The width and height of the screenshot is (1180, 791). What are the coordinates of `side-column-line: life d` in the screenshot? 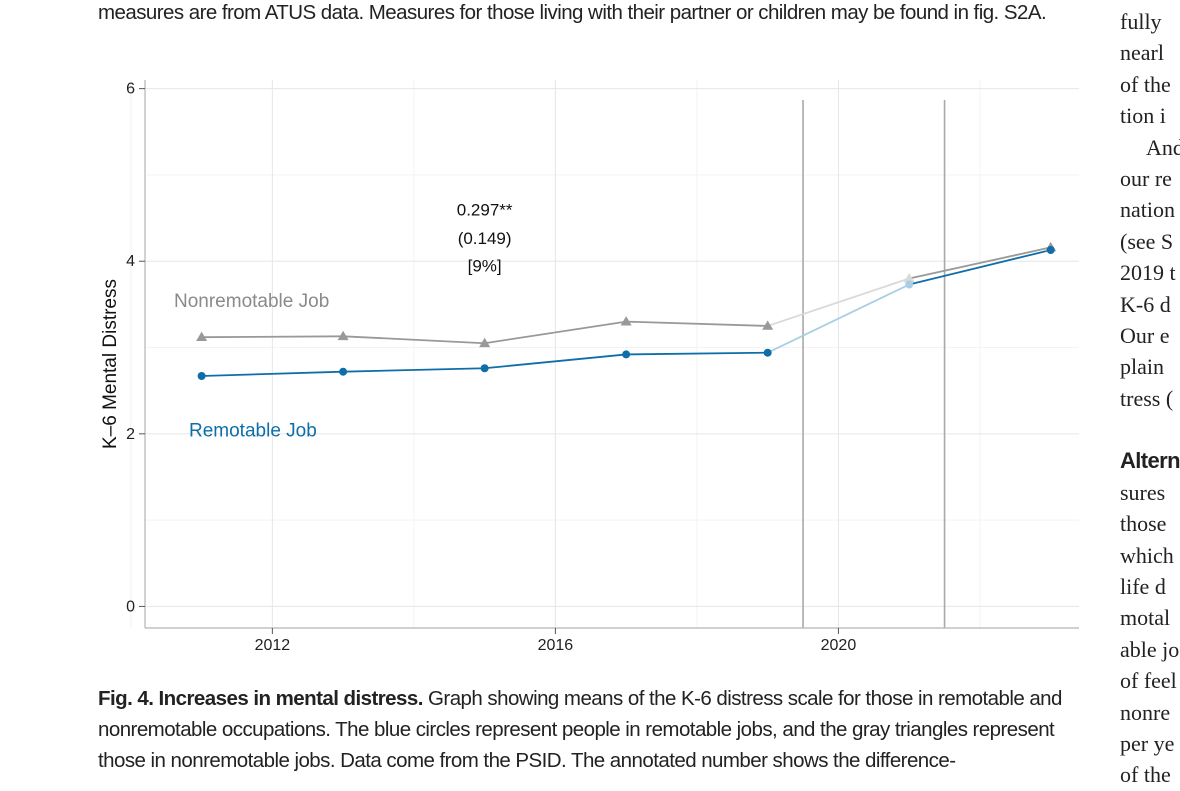 It's located at (1143, 586).